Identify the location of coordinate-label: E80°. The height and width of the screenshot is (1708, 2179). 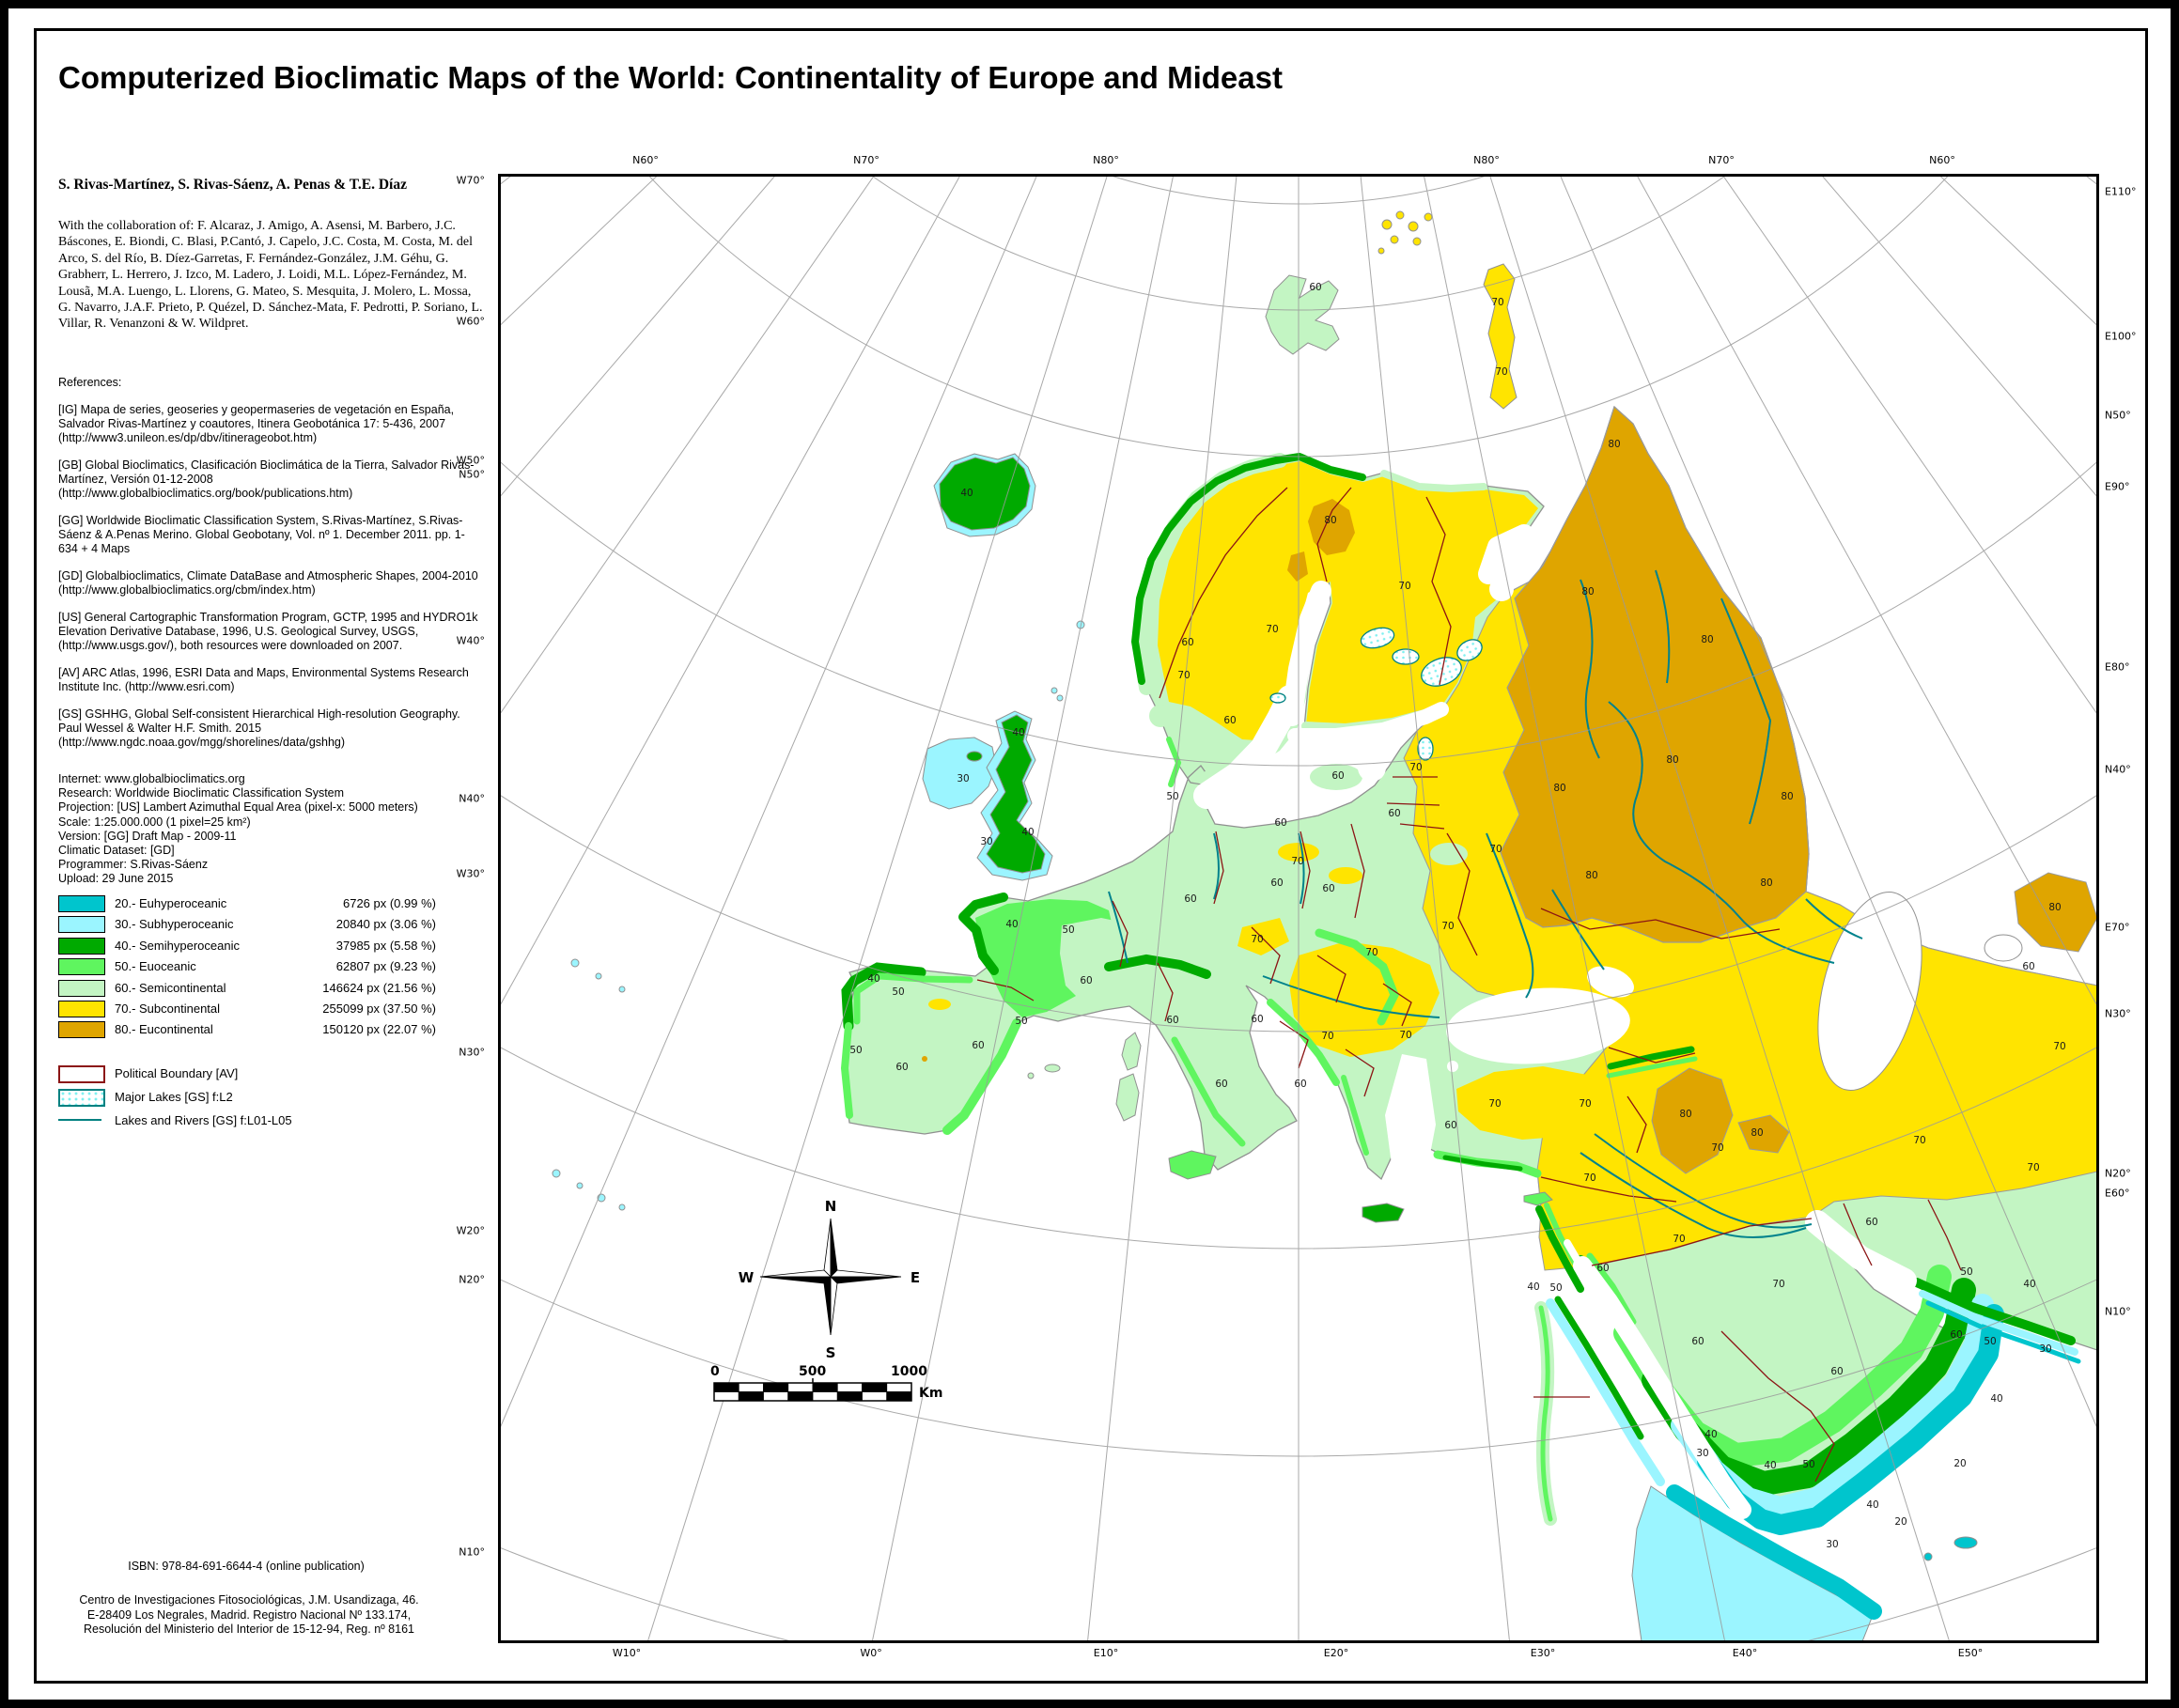
(2117, 667).